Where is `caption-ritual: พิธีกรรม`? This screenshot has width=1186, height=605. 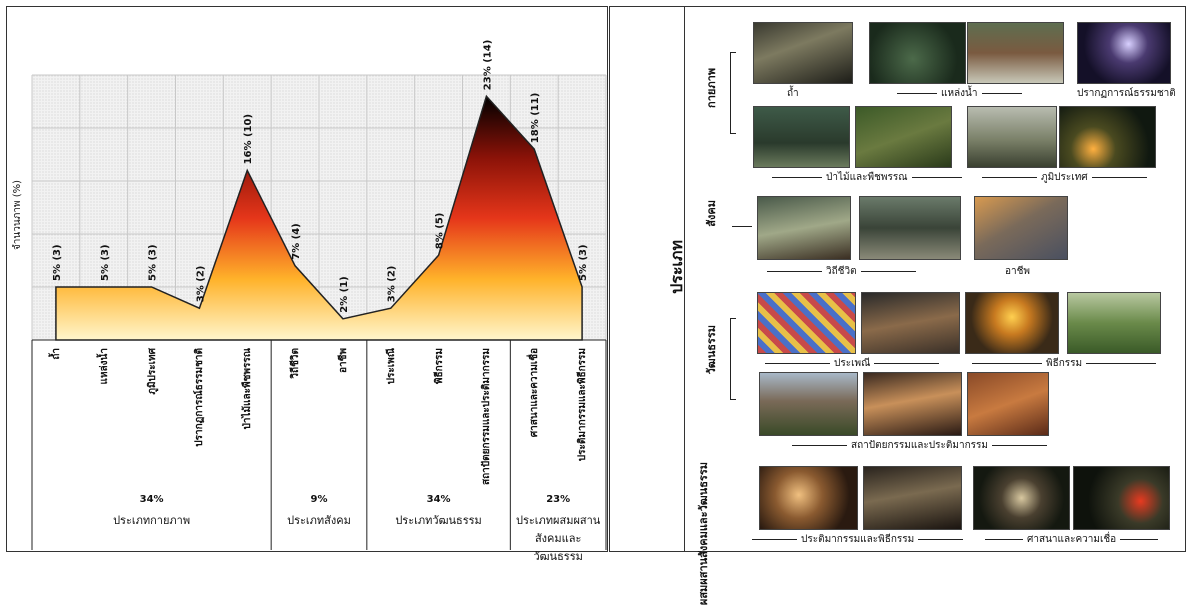 caption-ritual: พิธีกรรม is located at coordinates (1064, 363).